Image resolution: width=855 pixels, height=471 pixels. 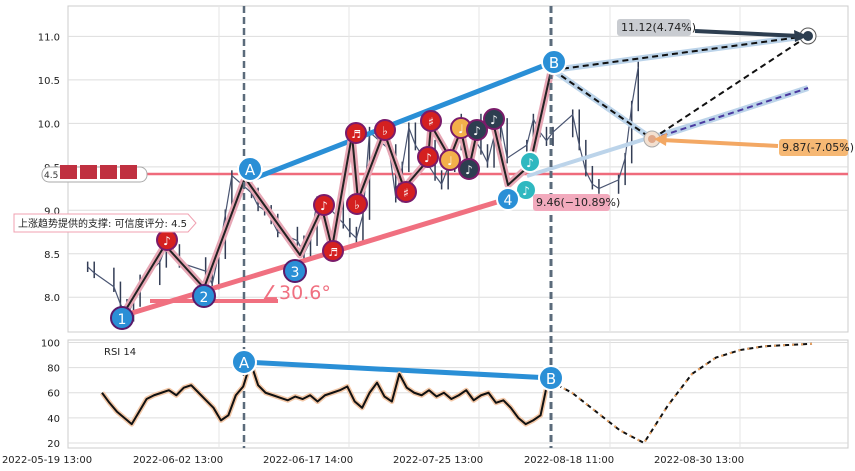 What do you see at coordinates (296, 293) in the screenshot?
I see `angle-label: ∠30.6°` at bounding box center [296, 293].